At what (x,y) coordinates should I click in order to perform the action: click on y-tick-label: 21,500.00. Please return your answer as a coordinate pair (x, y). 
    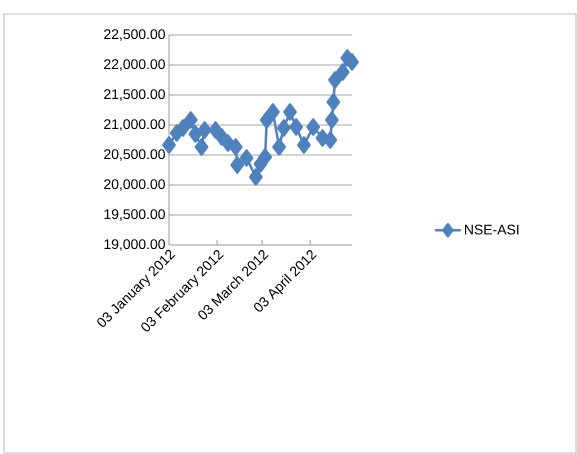
    Looking at the image, I should click on (134, 95).